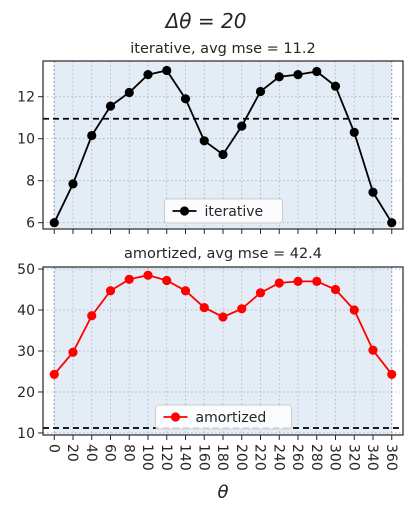  What do you see at coordinates (353, 457) in the screenshot?
I see `x-tick-label: 320` at bounding box center [353, 457].